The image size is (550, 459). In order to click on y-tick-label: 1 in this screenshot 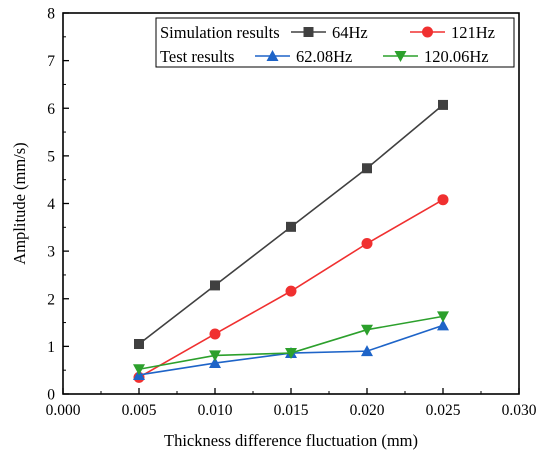, I will do `click(51, 347)`.